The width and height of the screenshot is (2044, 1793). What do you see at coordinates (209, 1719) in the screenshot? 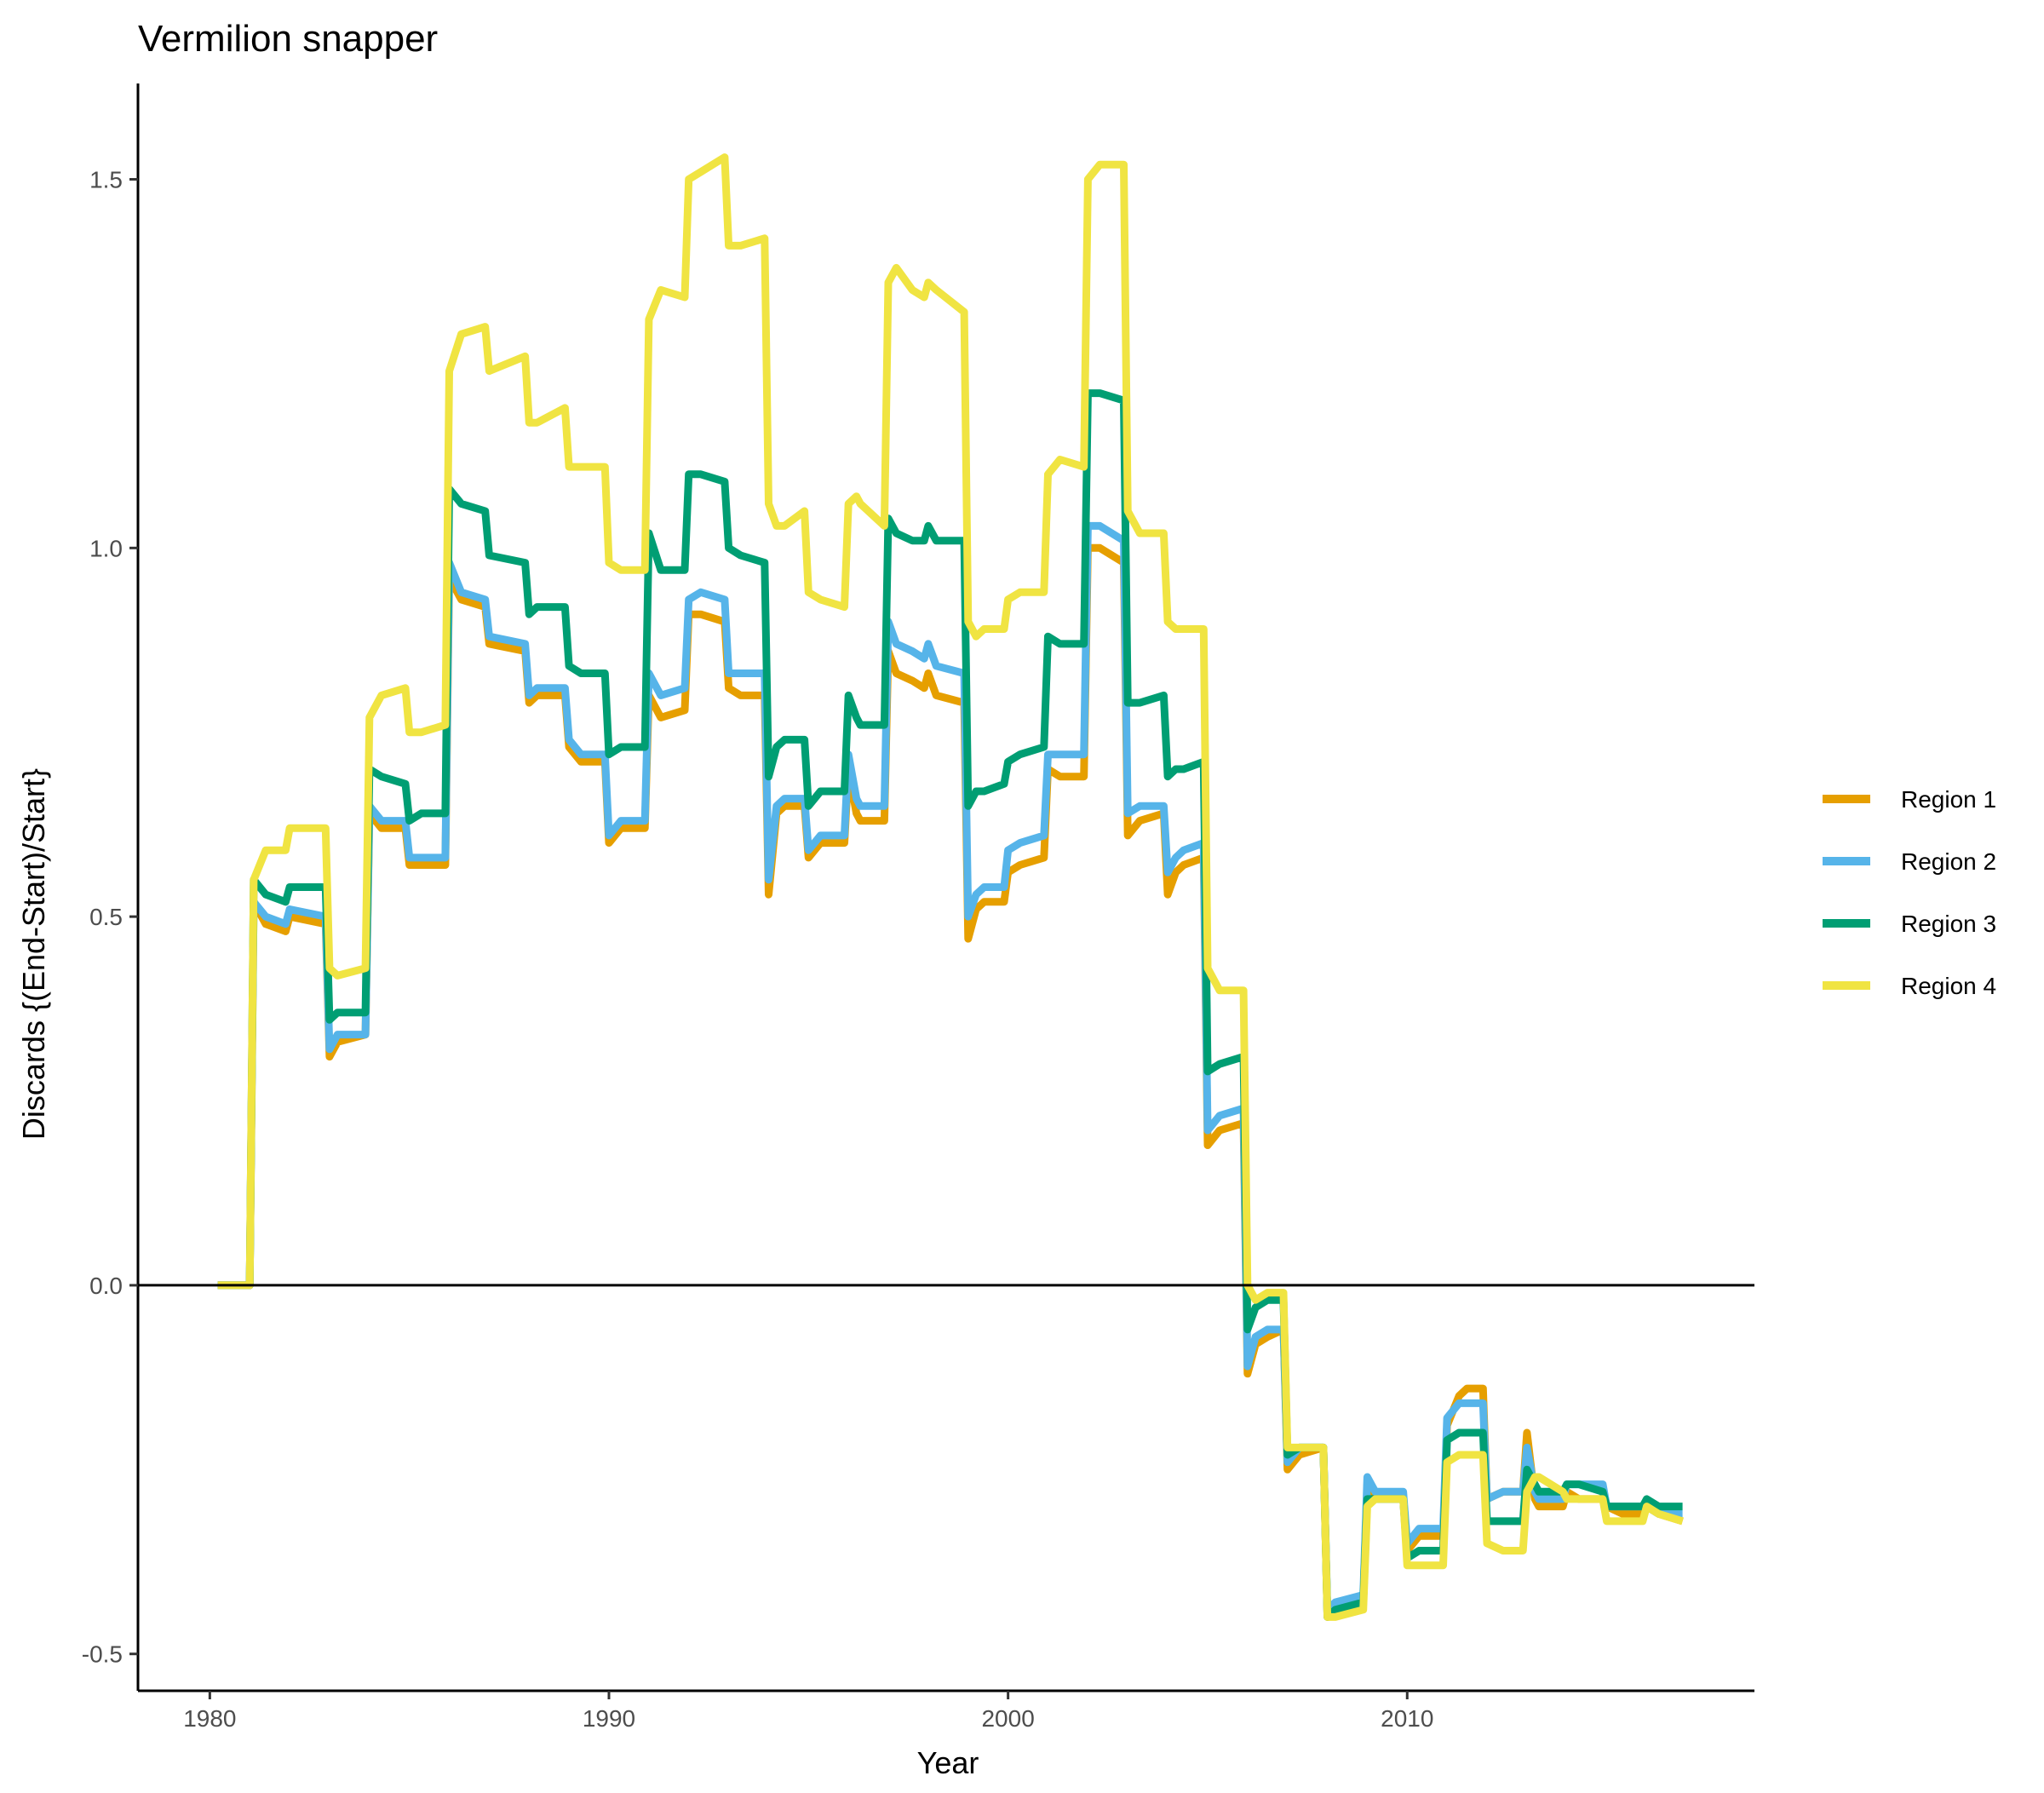
I see `x-tick-label: 1980` at bounding box center [209, 1719].